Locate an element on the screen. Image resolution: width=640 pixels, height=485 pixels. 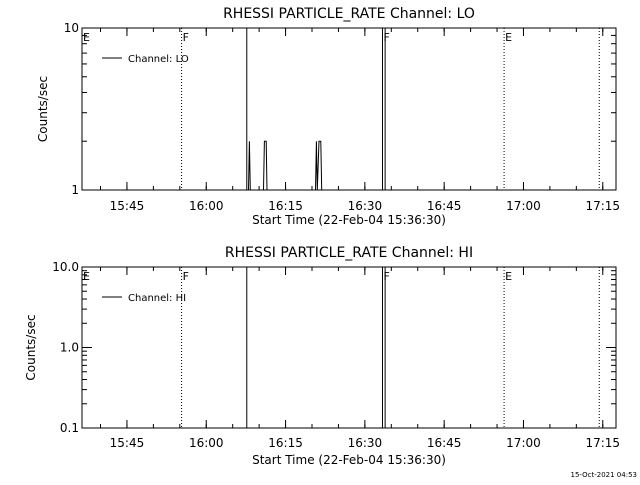
y-tick-label: 10.0 is located at coordinates (65, 267).